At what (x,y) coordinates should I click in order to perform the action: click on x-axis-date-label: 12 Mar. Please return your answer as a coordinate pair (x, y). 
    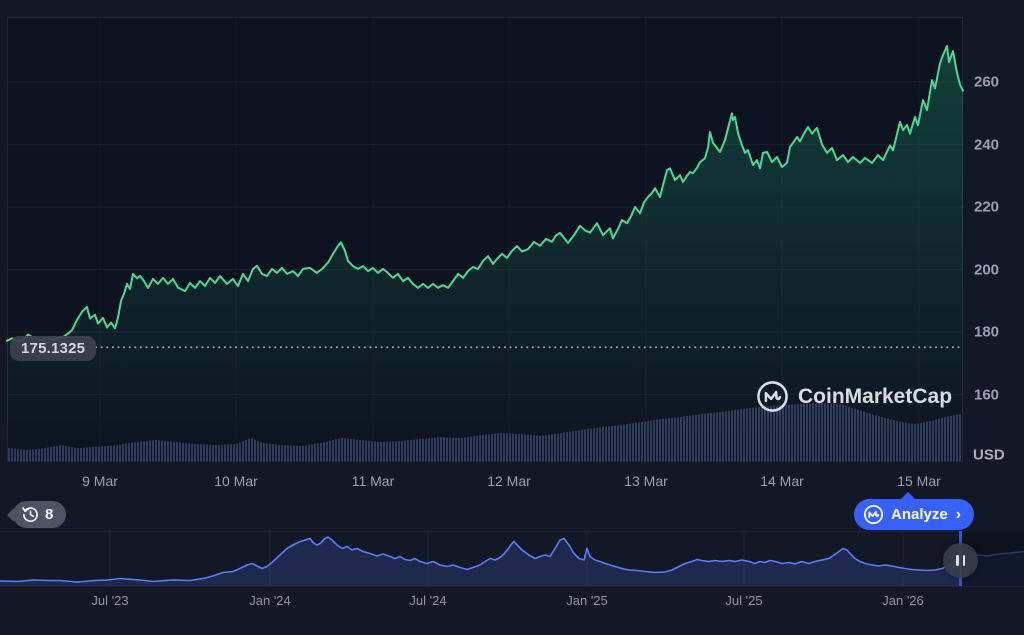
    Looking at the image, I should click on (509, 481).